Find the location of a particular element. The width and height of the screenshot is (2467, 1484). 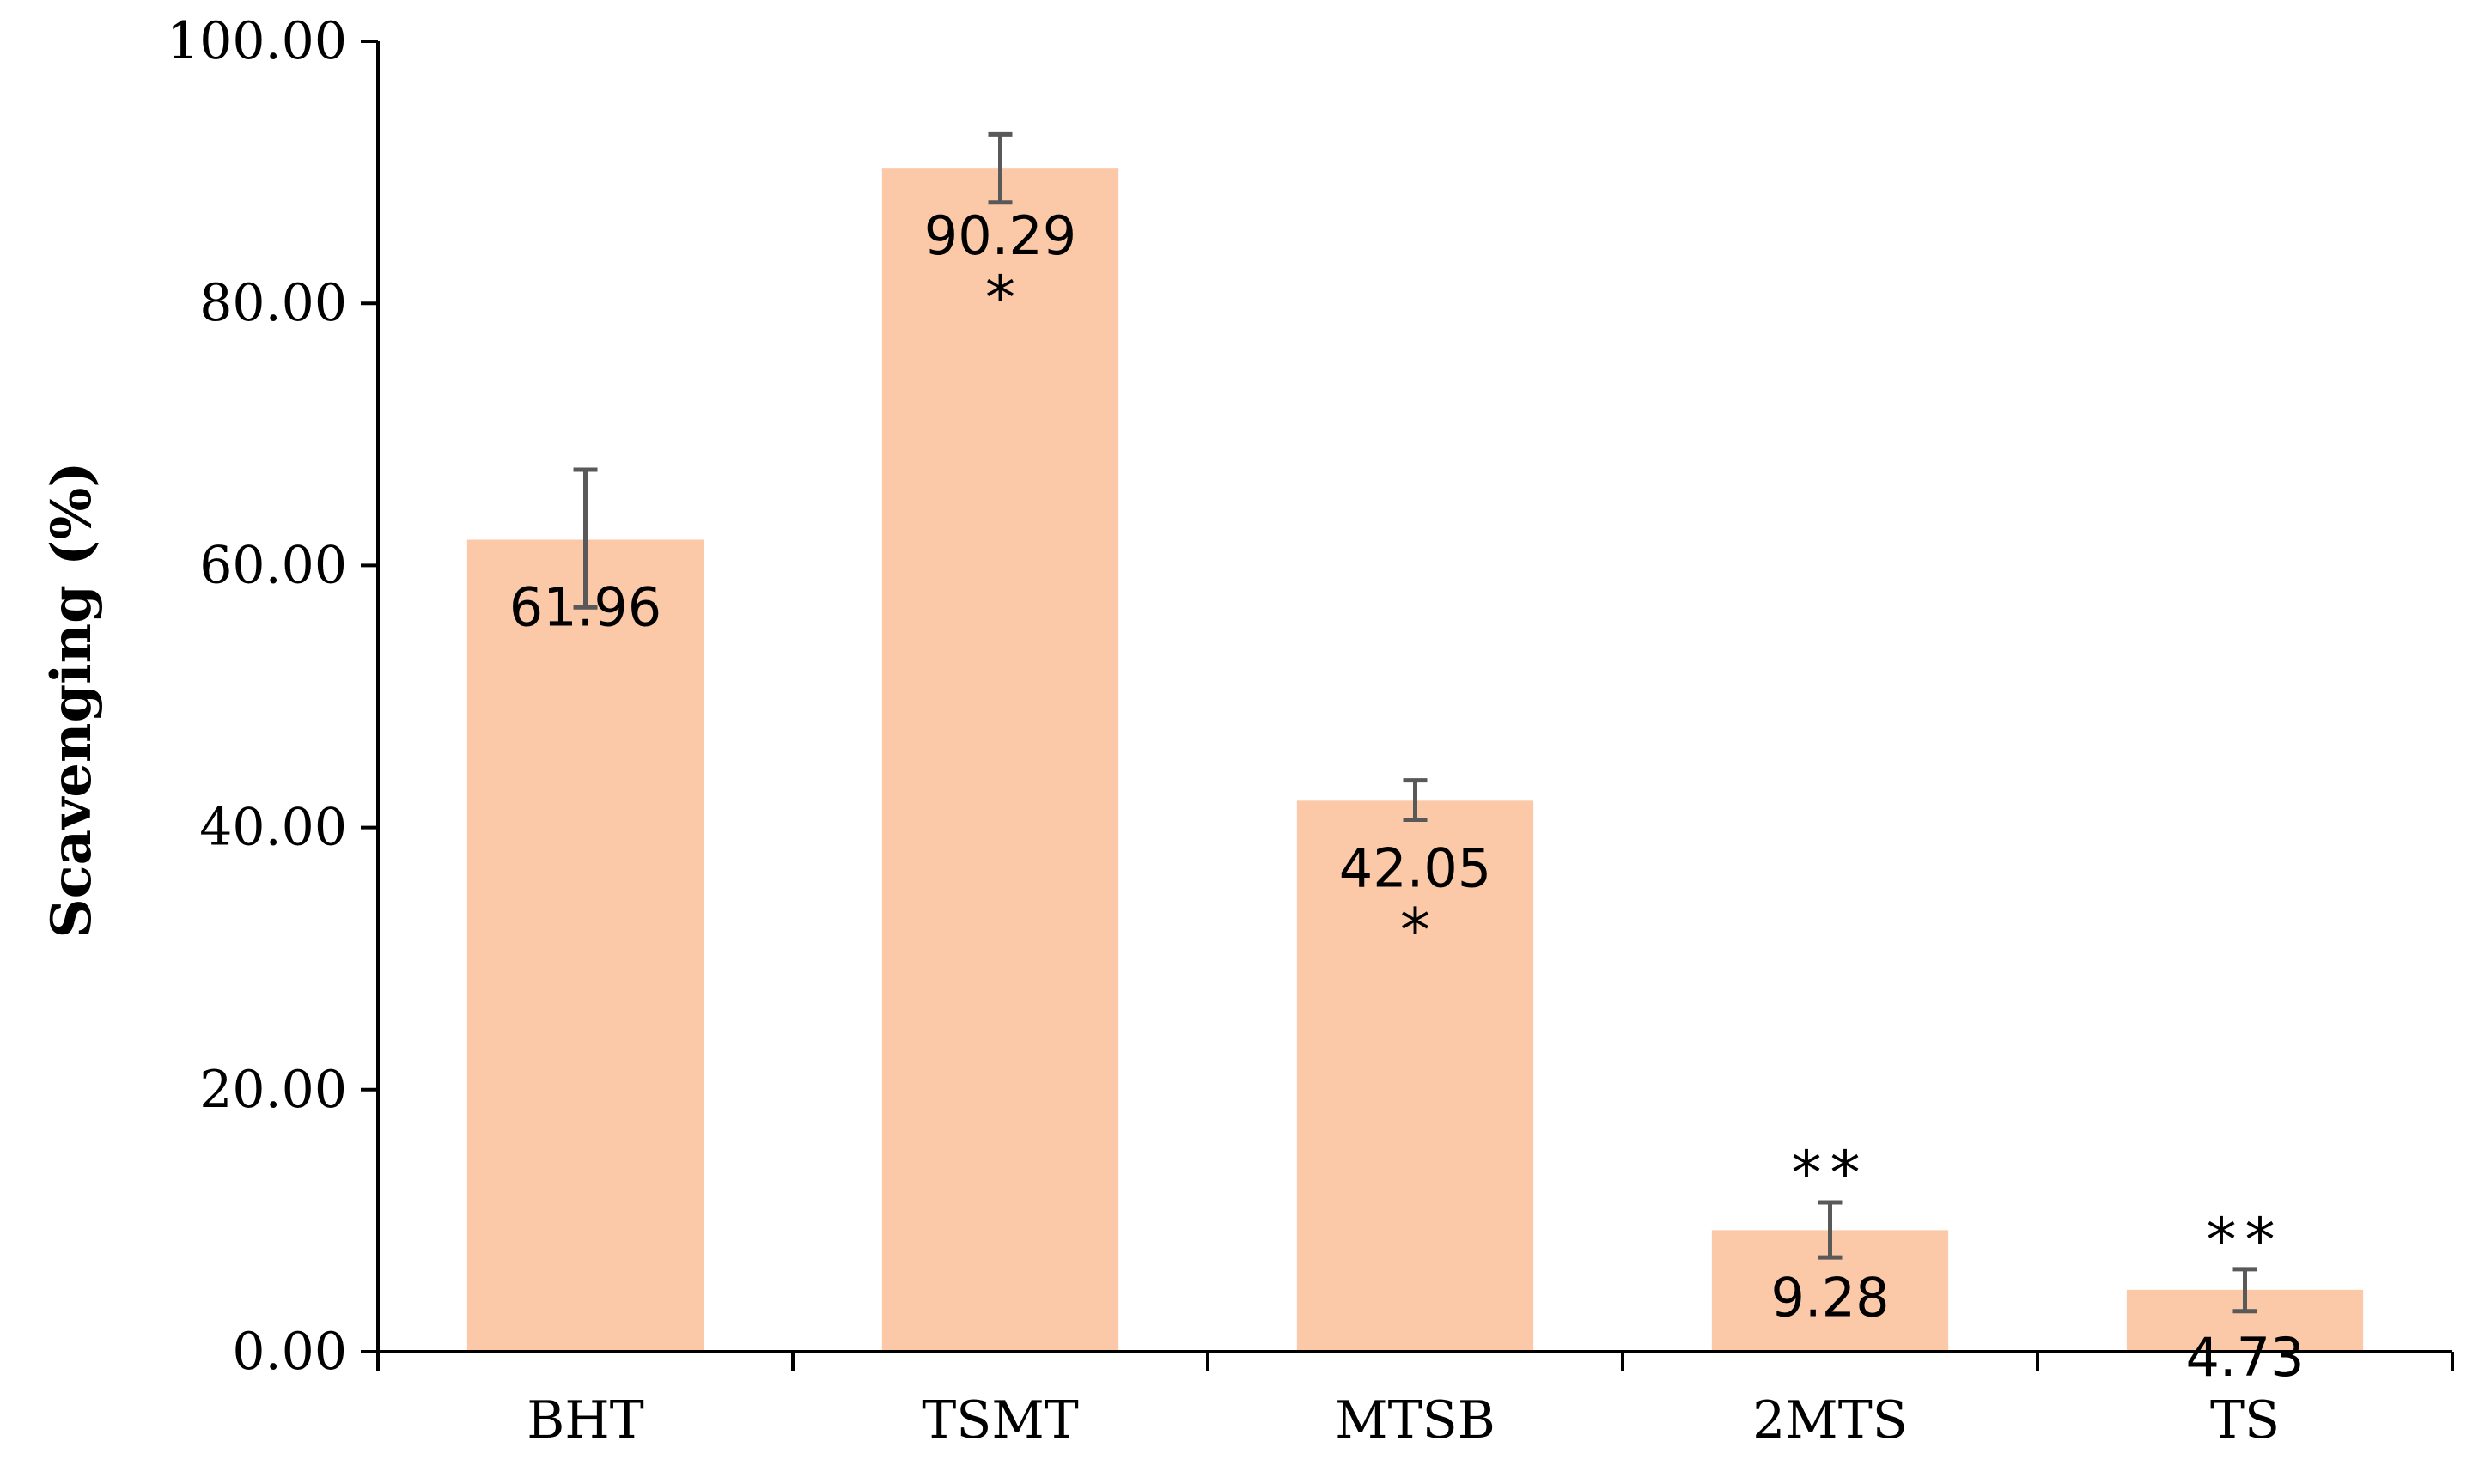

x-tick-label: MTSB is located at coordinates (1415, 1420).